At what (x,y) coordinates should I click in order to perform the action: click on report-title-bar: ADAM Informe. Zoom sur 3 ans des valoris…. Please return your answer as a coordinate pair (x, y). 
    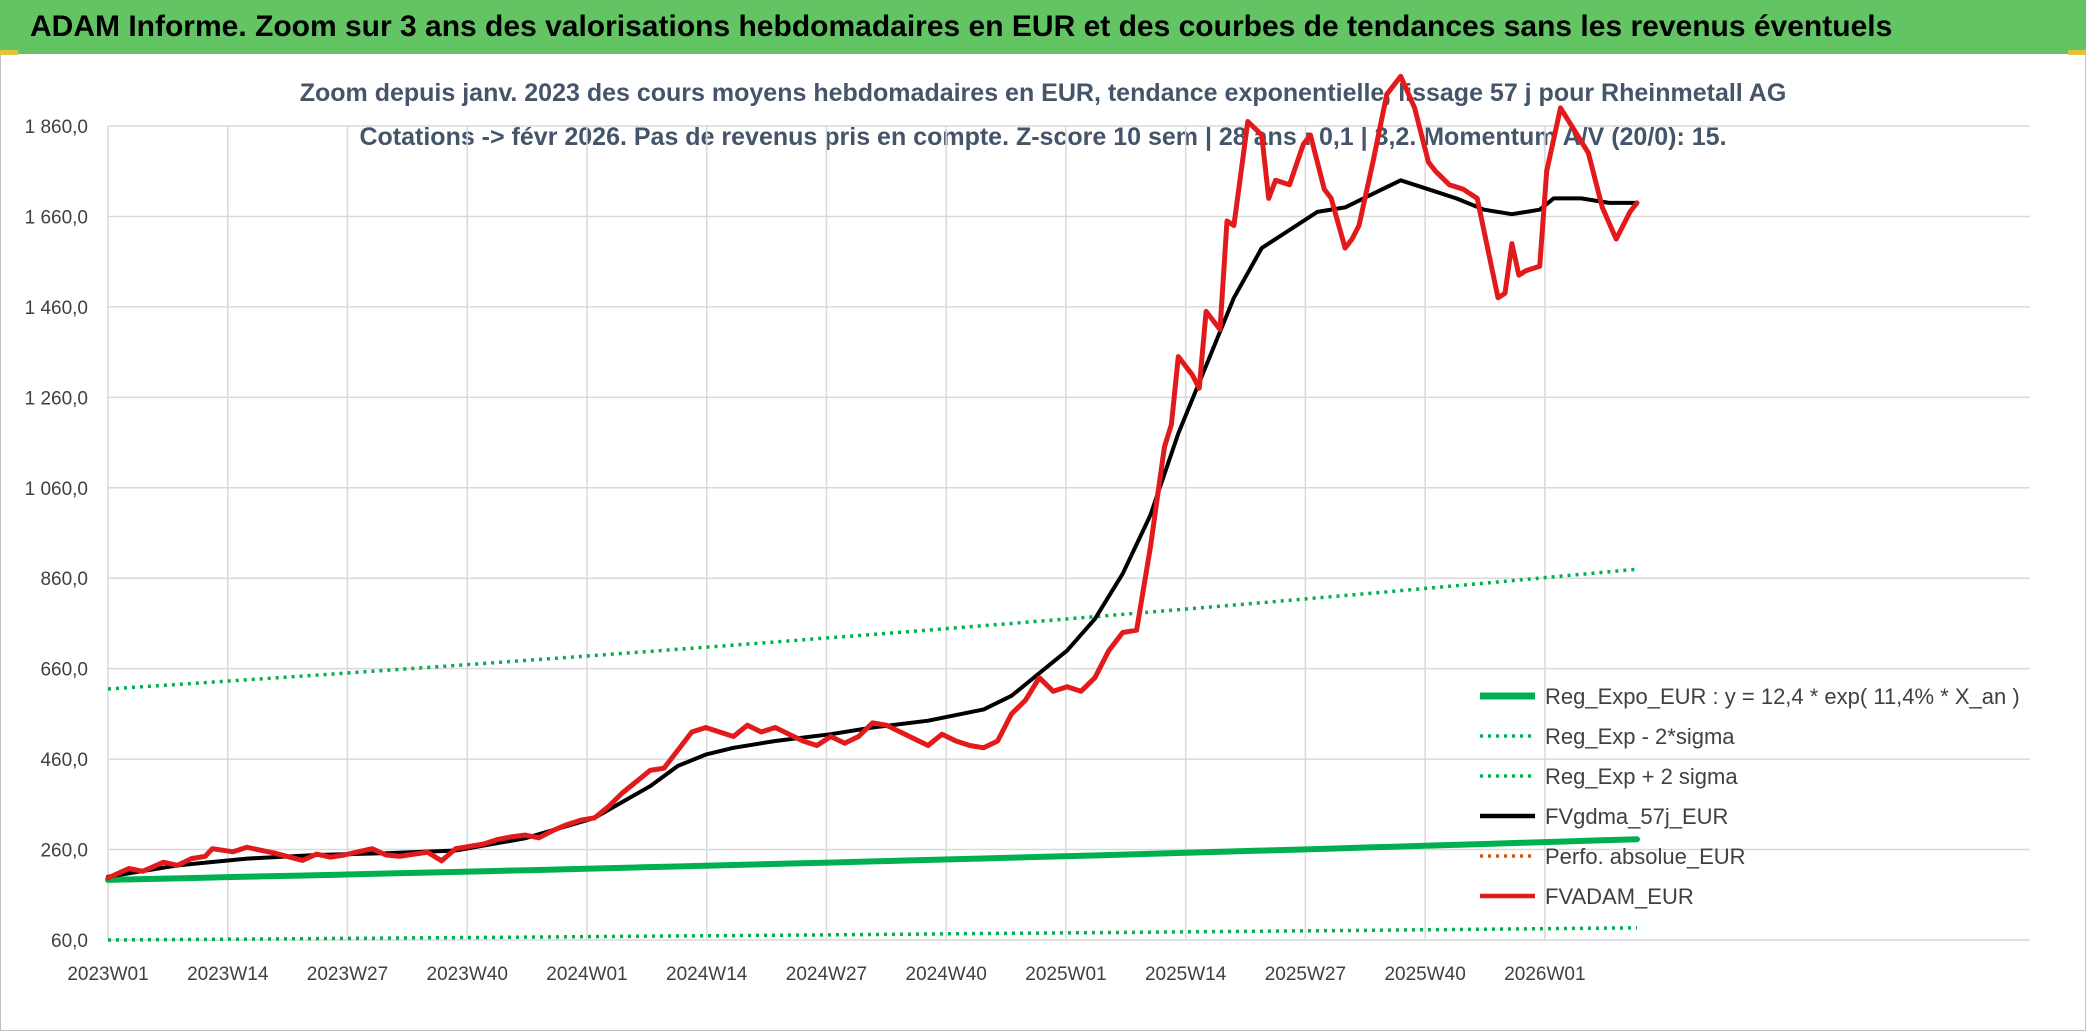
    Looking at the image, I should click on (1043, 27).